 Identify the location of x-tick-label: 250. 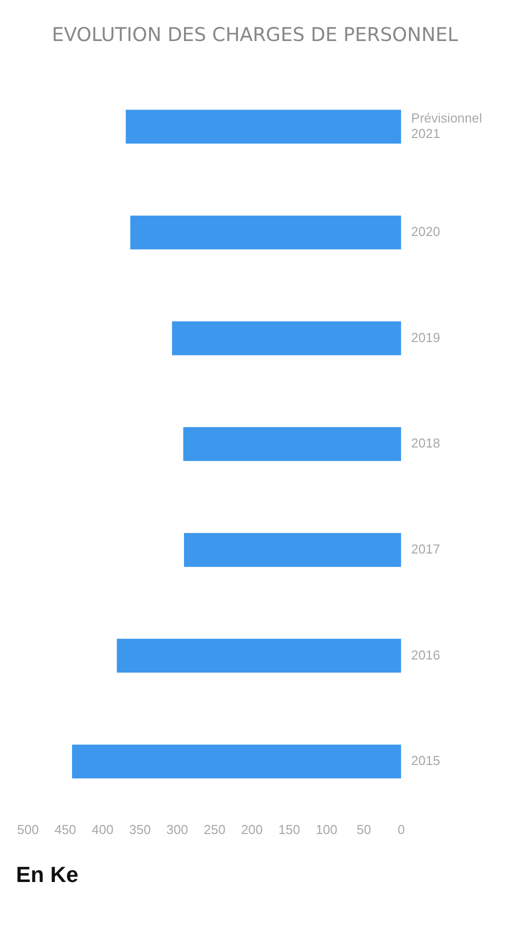
(215, 829).